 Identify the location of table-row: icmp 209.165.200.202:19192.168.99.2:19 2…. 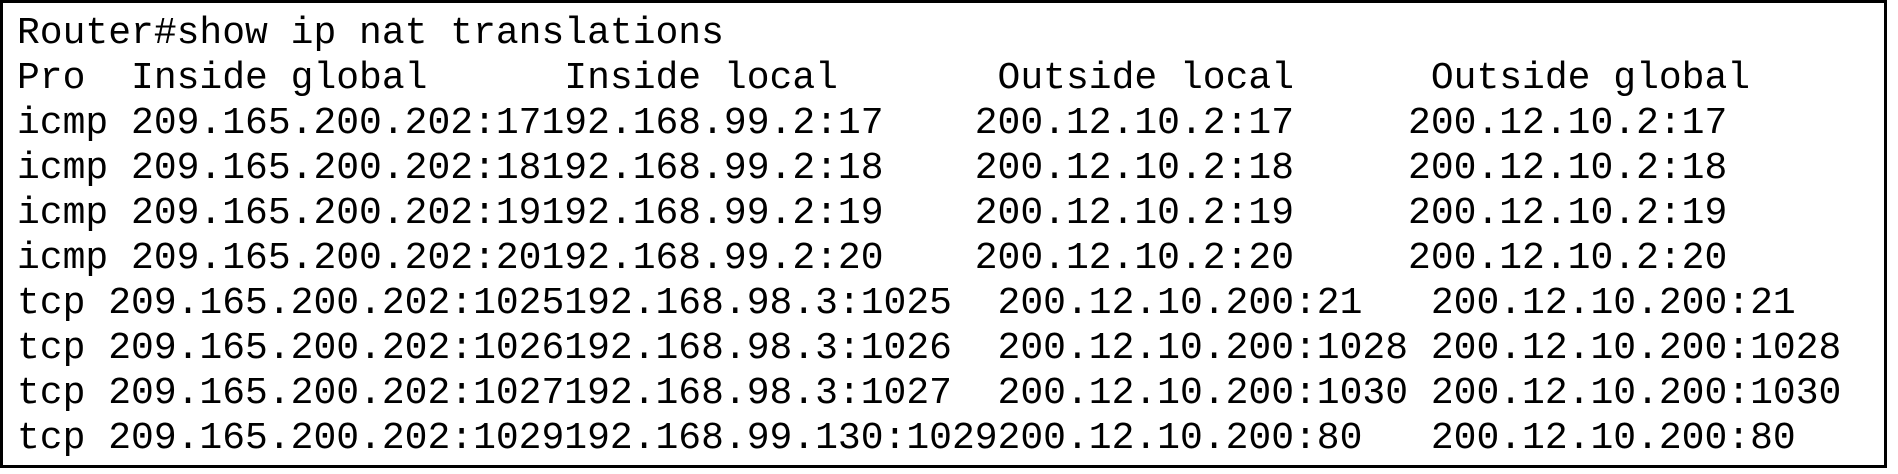
(872, 213).